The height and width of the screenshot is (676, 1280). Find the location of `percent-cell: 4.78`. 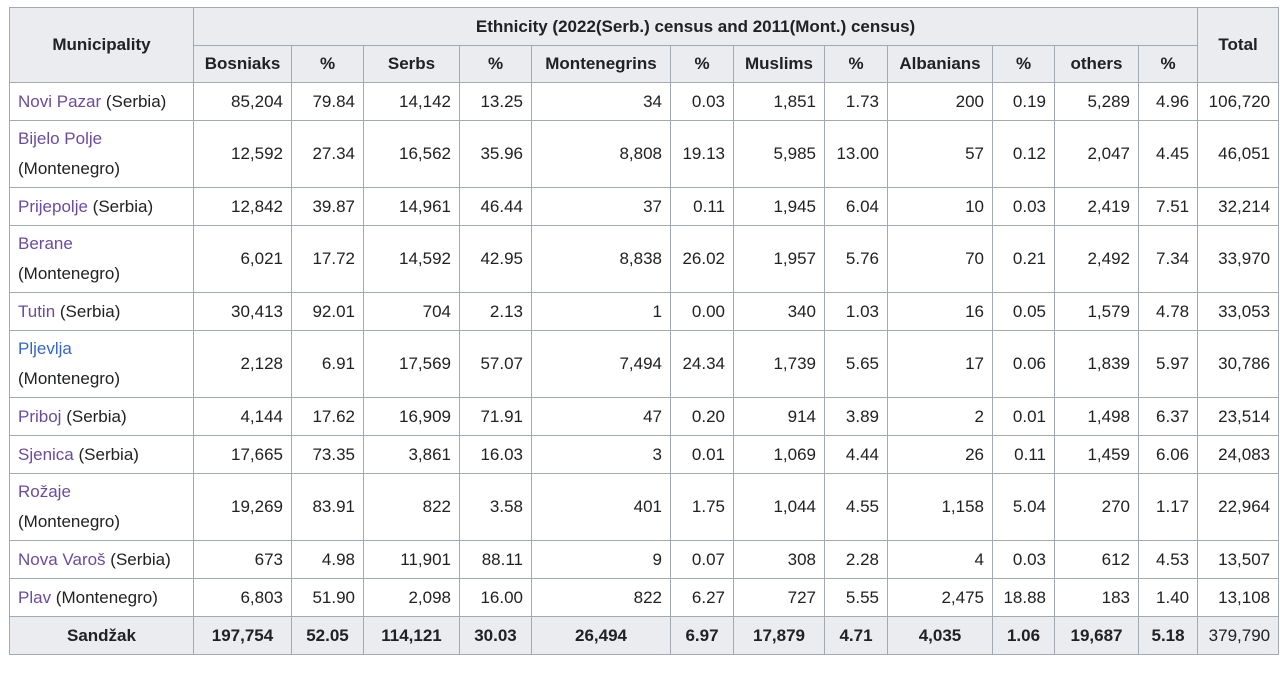

percent-cell: 4.78 is located at coordinates (1168, 311).